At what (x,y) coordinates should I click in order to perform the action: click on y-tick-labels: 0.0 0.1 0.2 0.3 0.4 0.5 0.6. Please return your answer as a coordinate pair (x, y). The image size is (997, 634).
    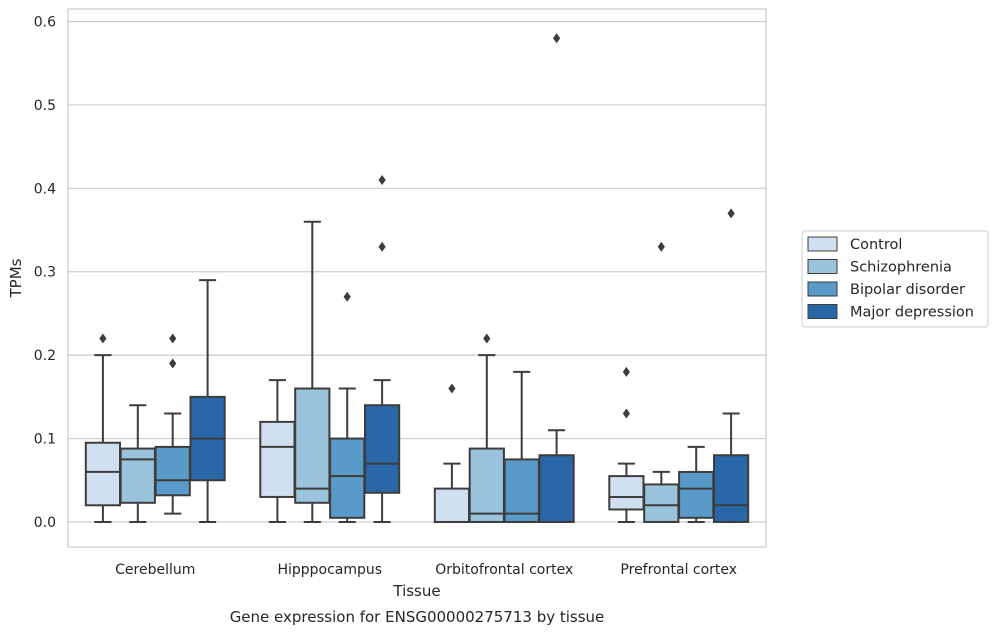
    Looking at the image, I should click on (45, 273).